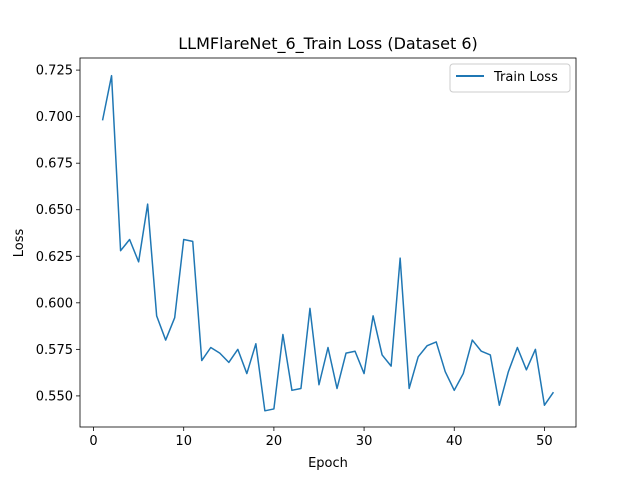  I want to click on x-tick-label: 40, so click(454, 441).